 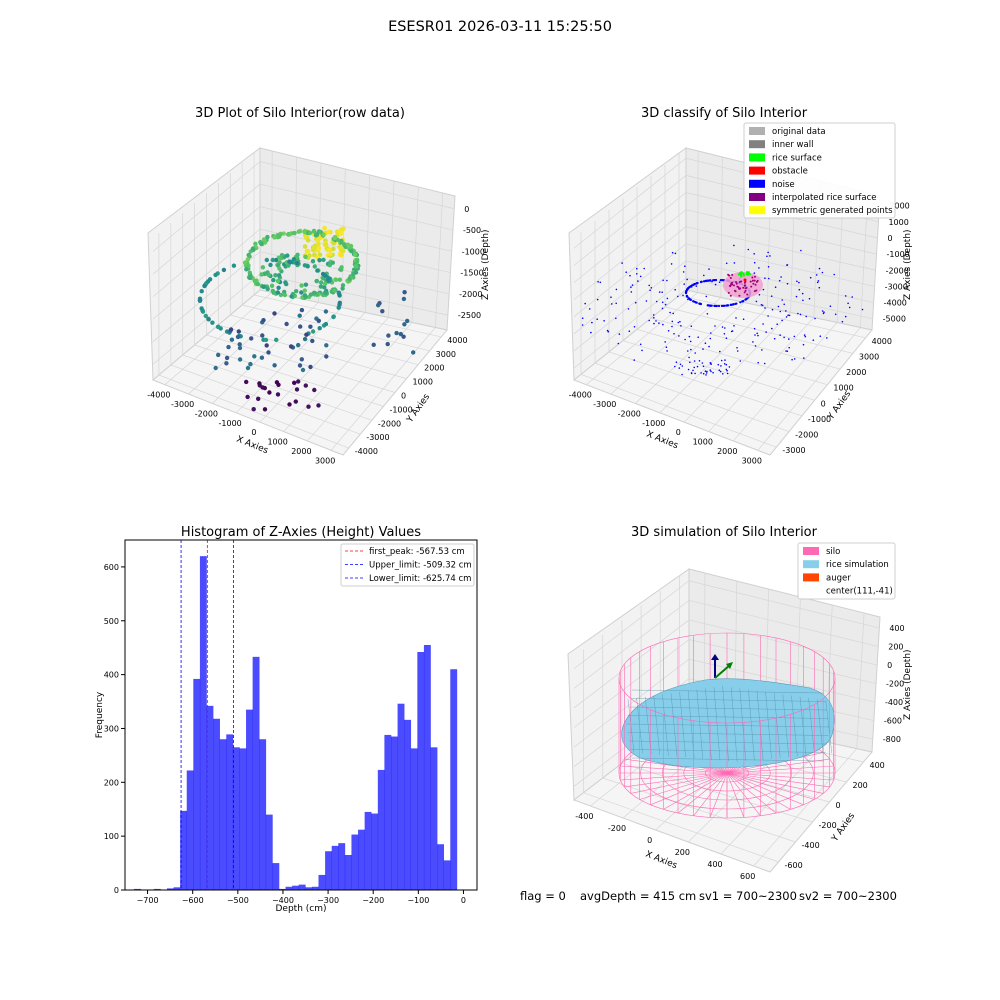 What do you see at coordinates (158, 395) in the screenshot?
I see `x-tick-label: -4000` at bounding box center [158, 395].